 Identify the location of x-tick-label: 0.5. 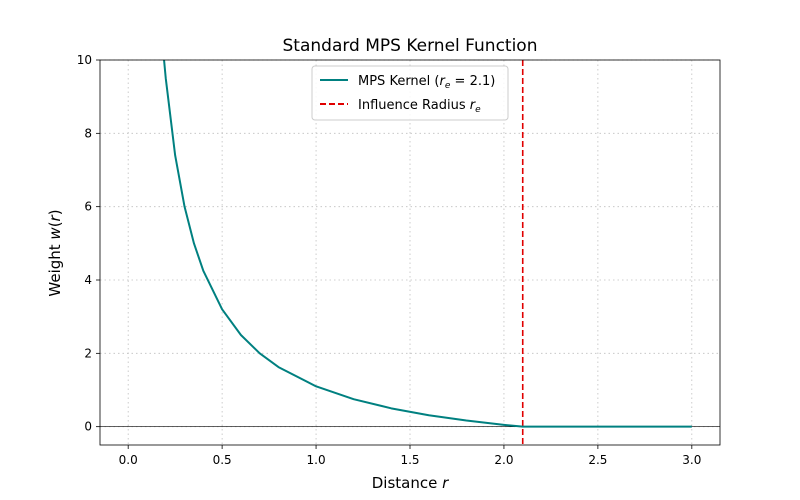
(222, 460).